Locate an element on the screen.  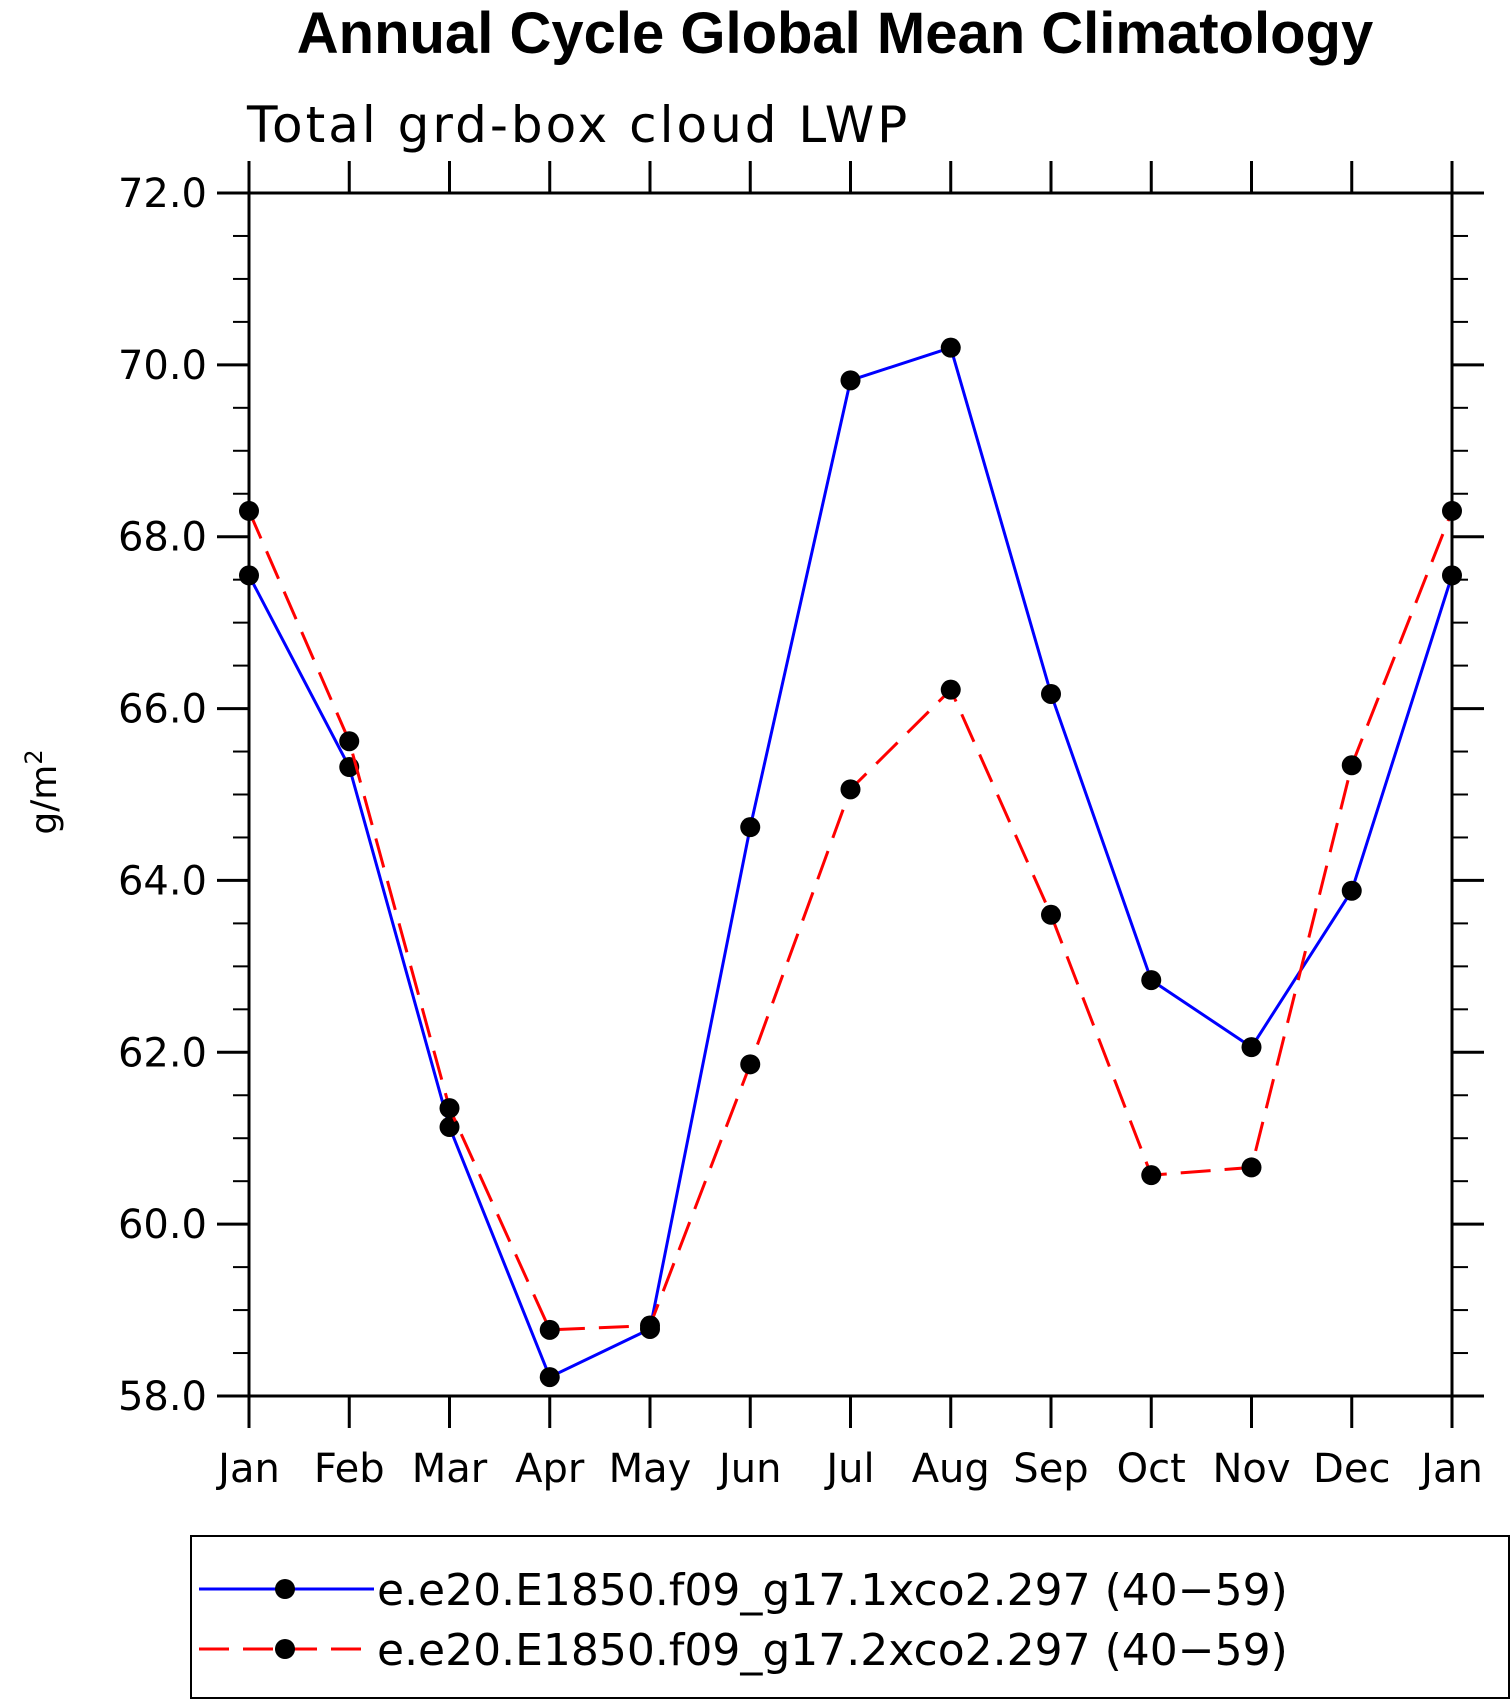
y-axis-label-exponent: 2 is located at coordinates (34, 756).